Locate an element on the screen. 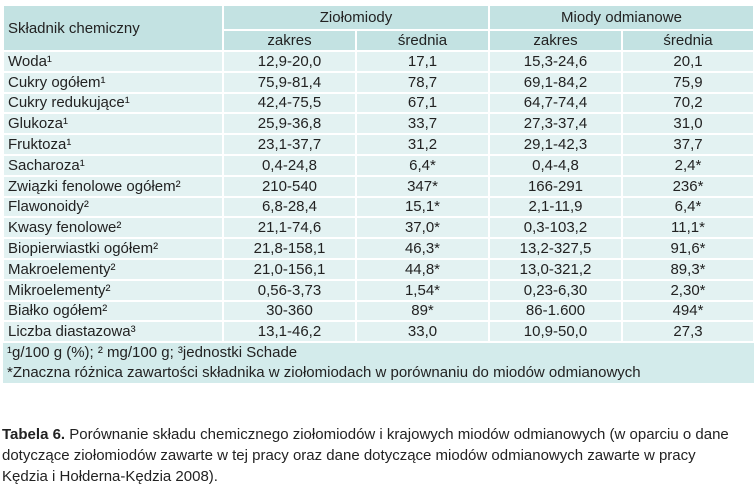 The width and height of the screenshot is (755, 491). value-cell: 89,3* is located at coordinates (688, 269).